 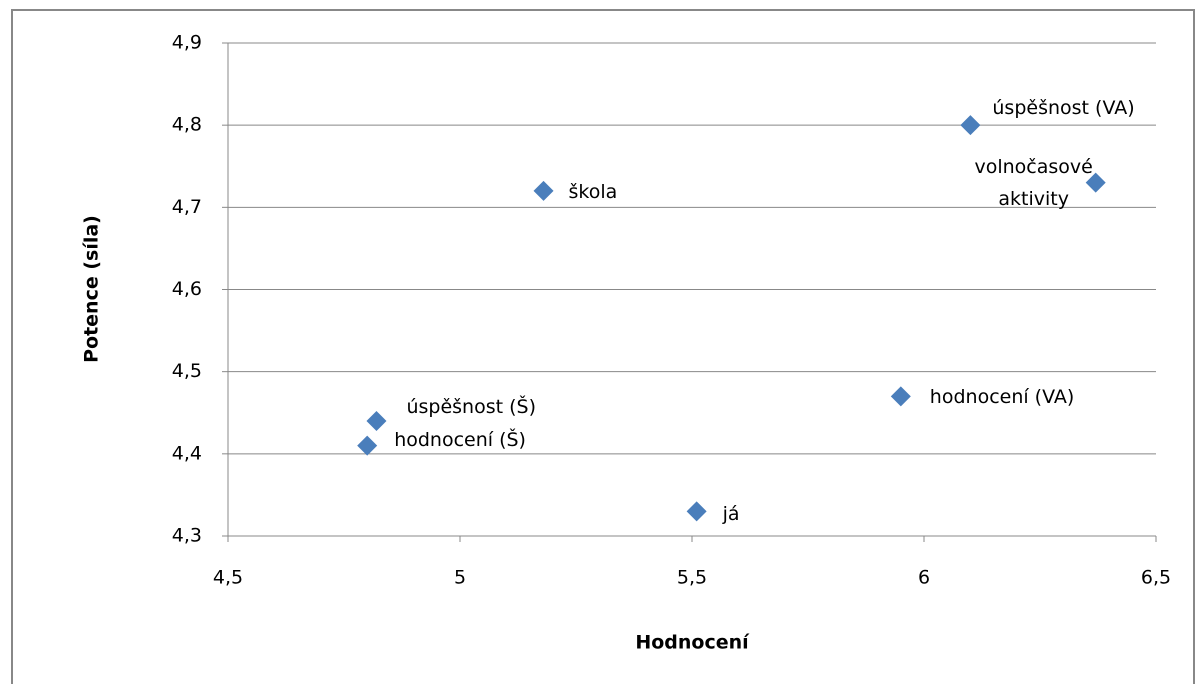 I want to click on point-label: hodnocení (Š), so click(x=460, y=439).